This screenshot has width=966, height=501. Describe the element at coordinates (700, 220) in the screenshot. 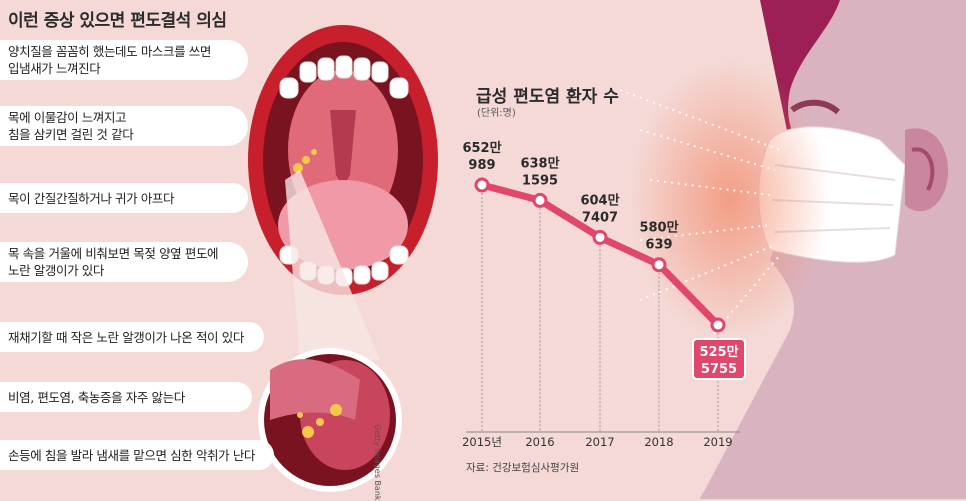

I see `dotted-rays` at that location.